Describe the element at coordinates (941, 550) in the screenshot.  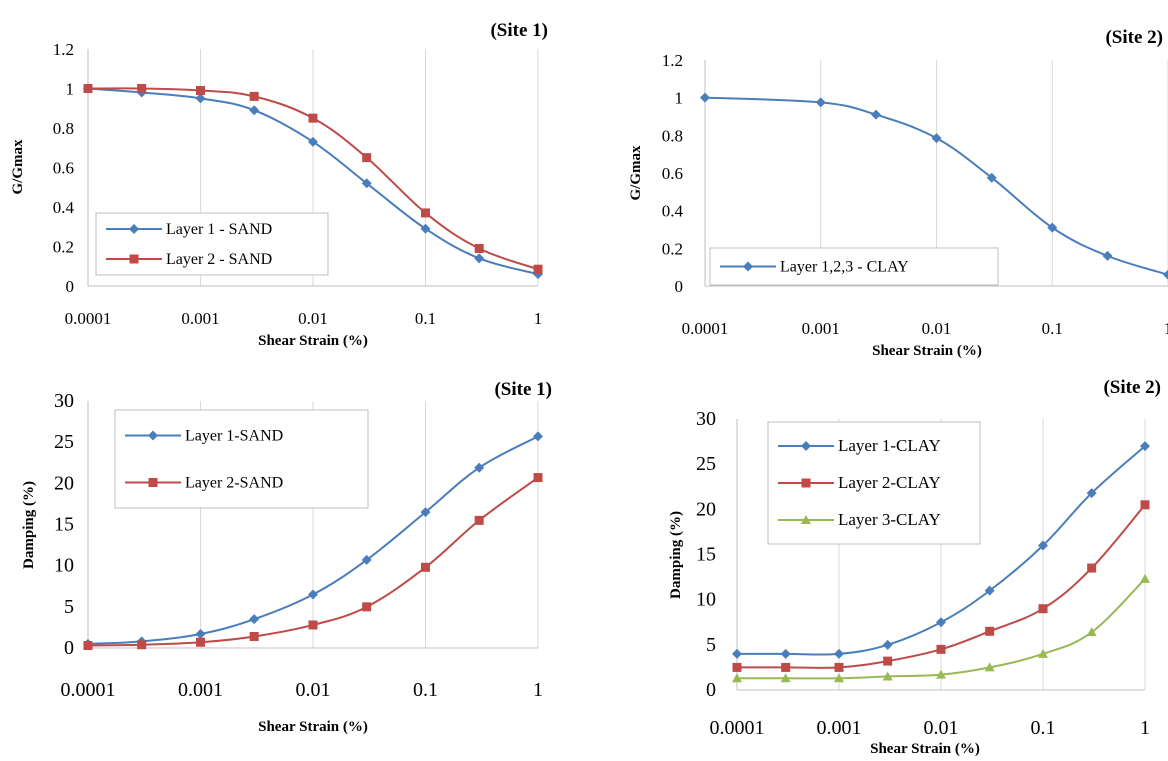
I see `series-line` at that location.